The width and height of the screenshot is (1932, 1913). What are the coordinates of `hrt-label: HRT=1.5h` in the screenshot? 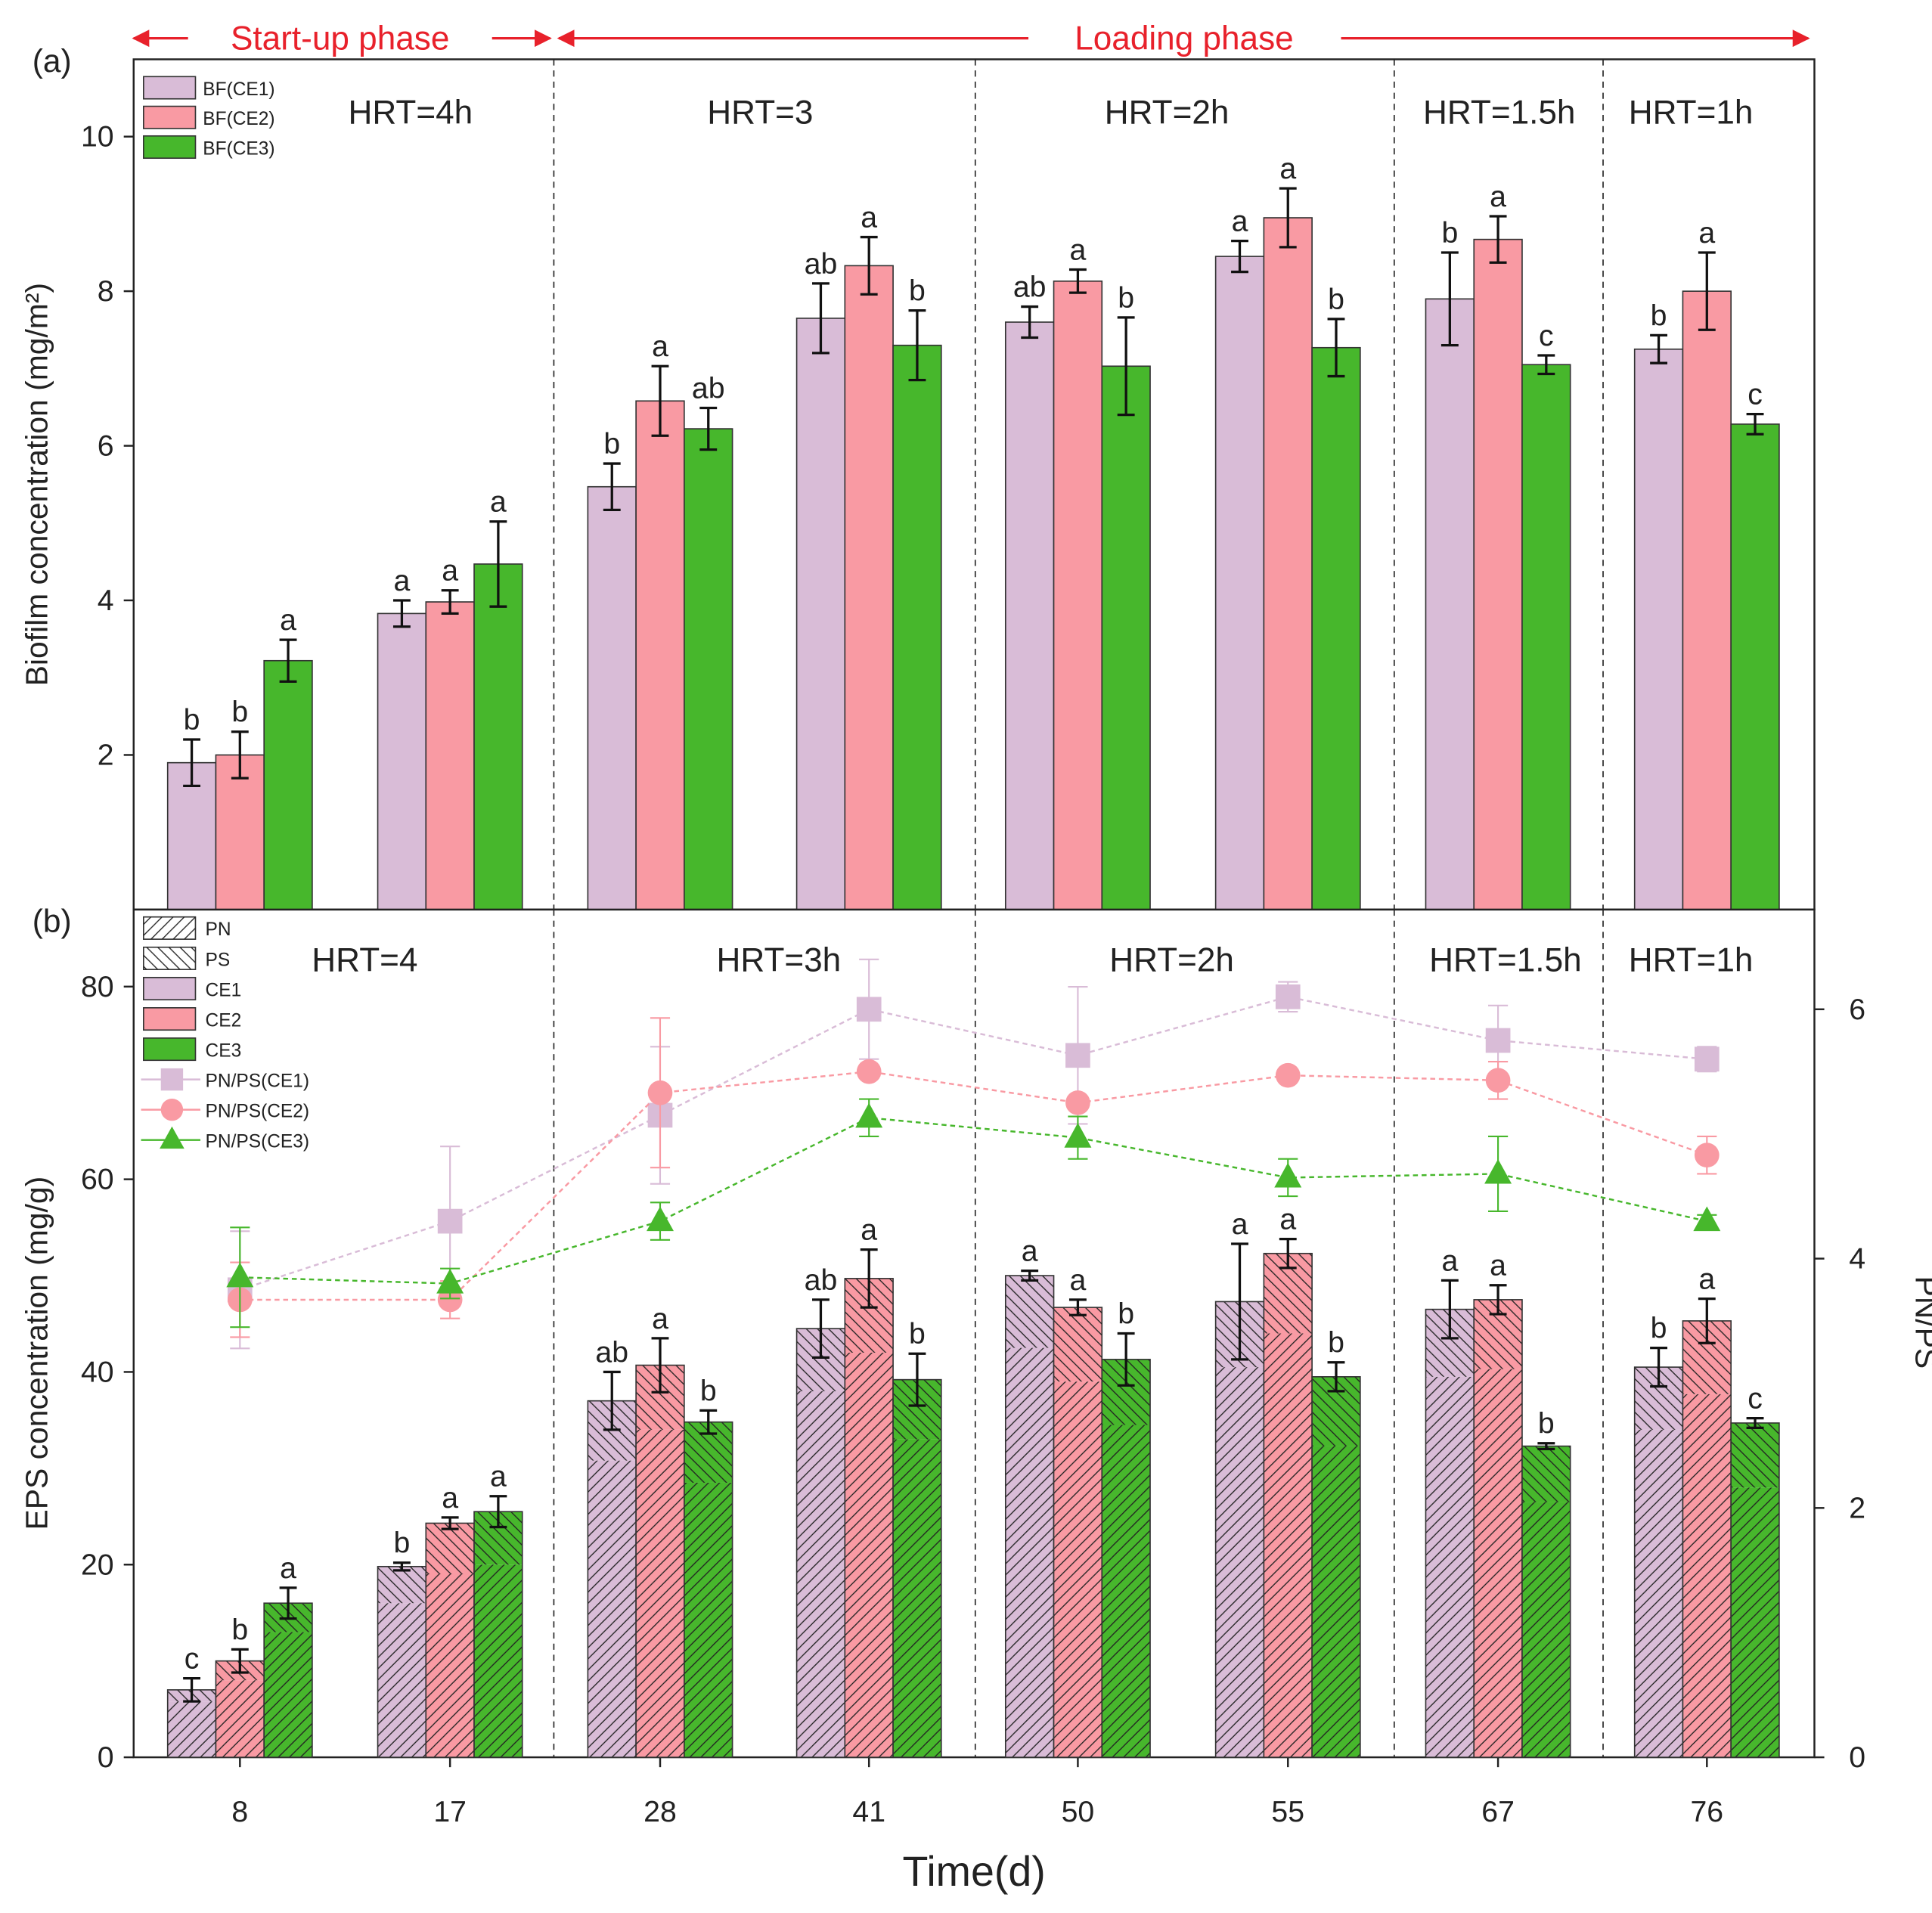 It's located at (1499, 112).